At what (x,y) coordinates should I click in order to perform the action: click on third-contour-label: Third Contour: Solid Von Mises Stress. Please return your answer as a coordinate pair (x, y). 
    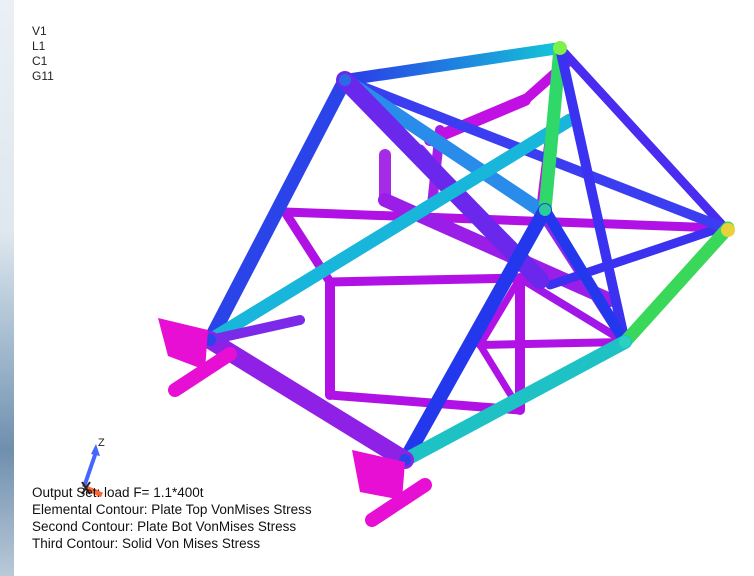
    Looking at the image, I should click on (146, 543).